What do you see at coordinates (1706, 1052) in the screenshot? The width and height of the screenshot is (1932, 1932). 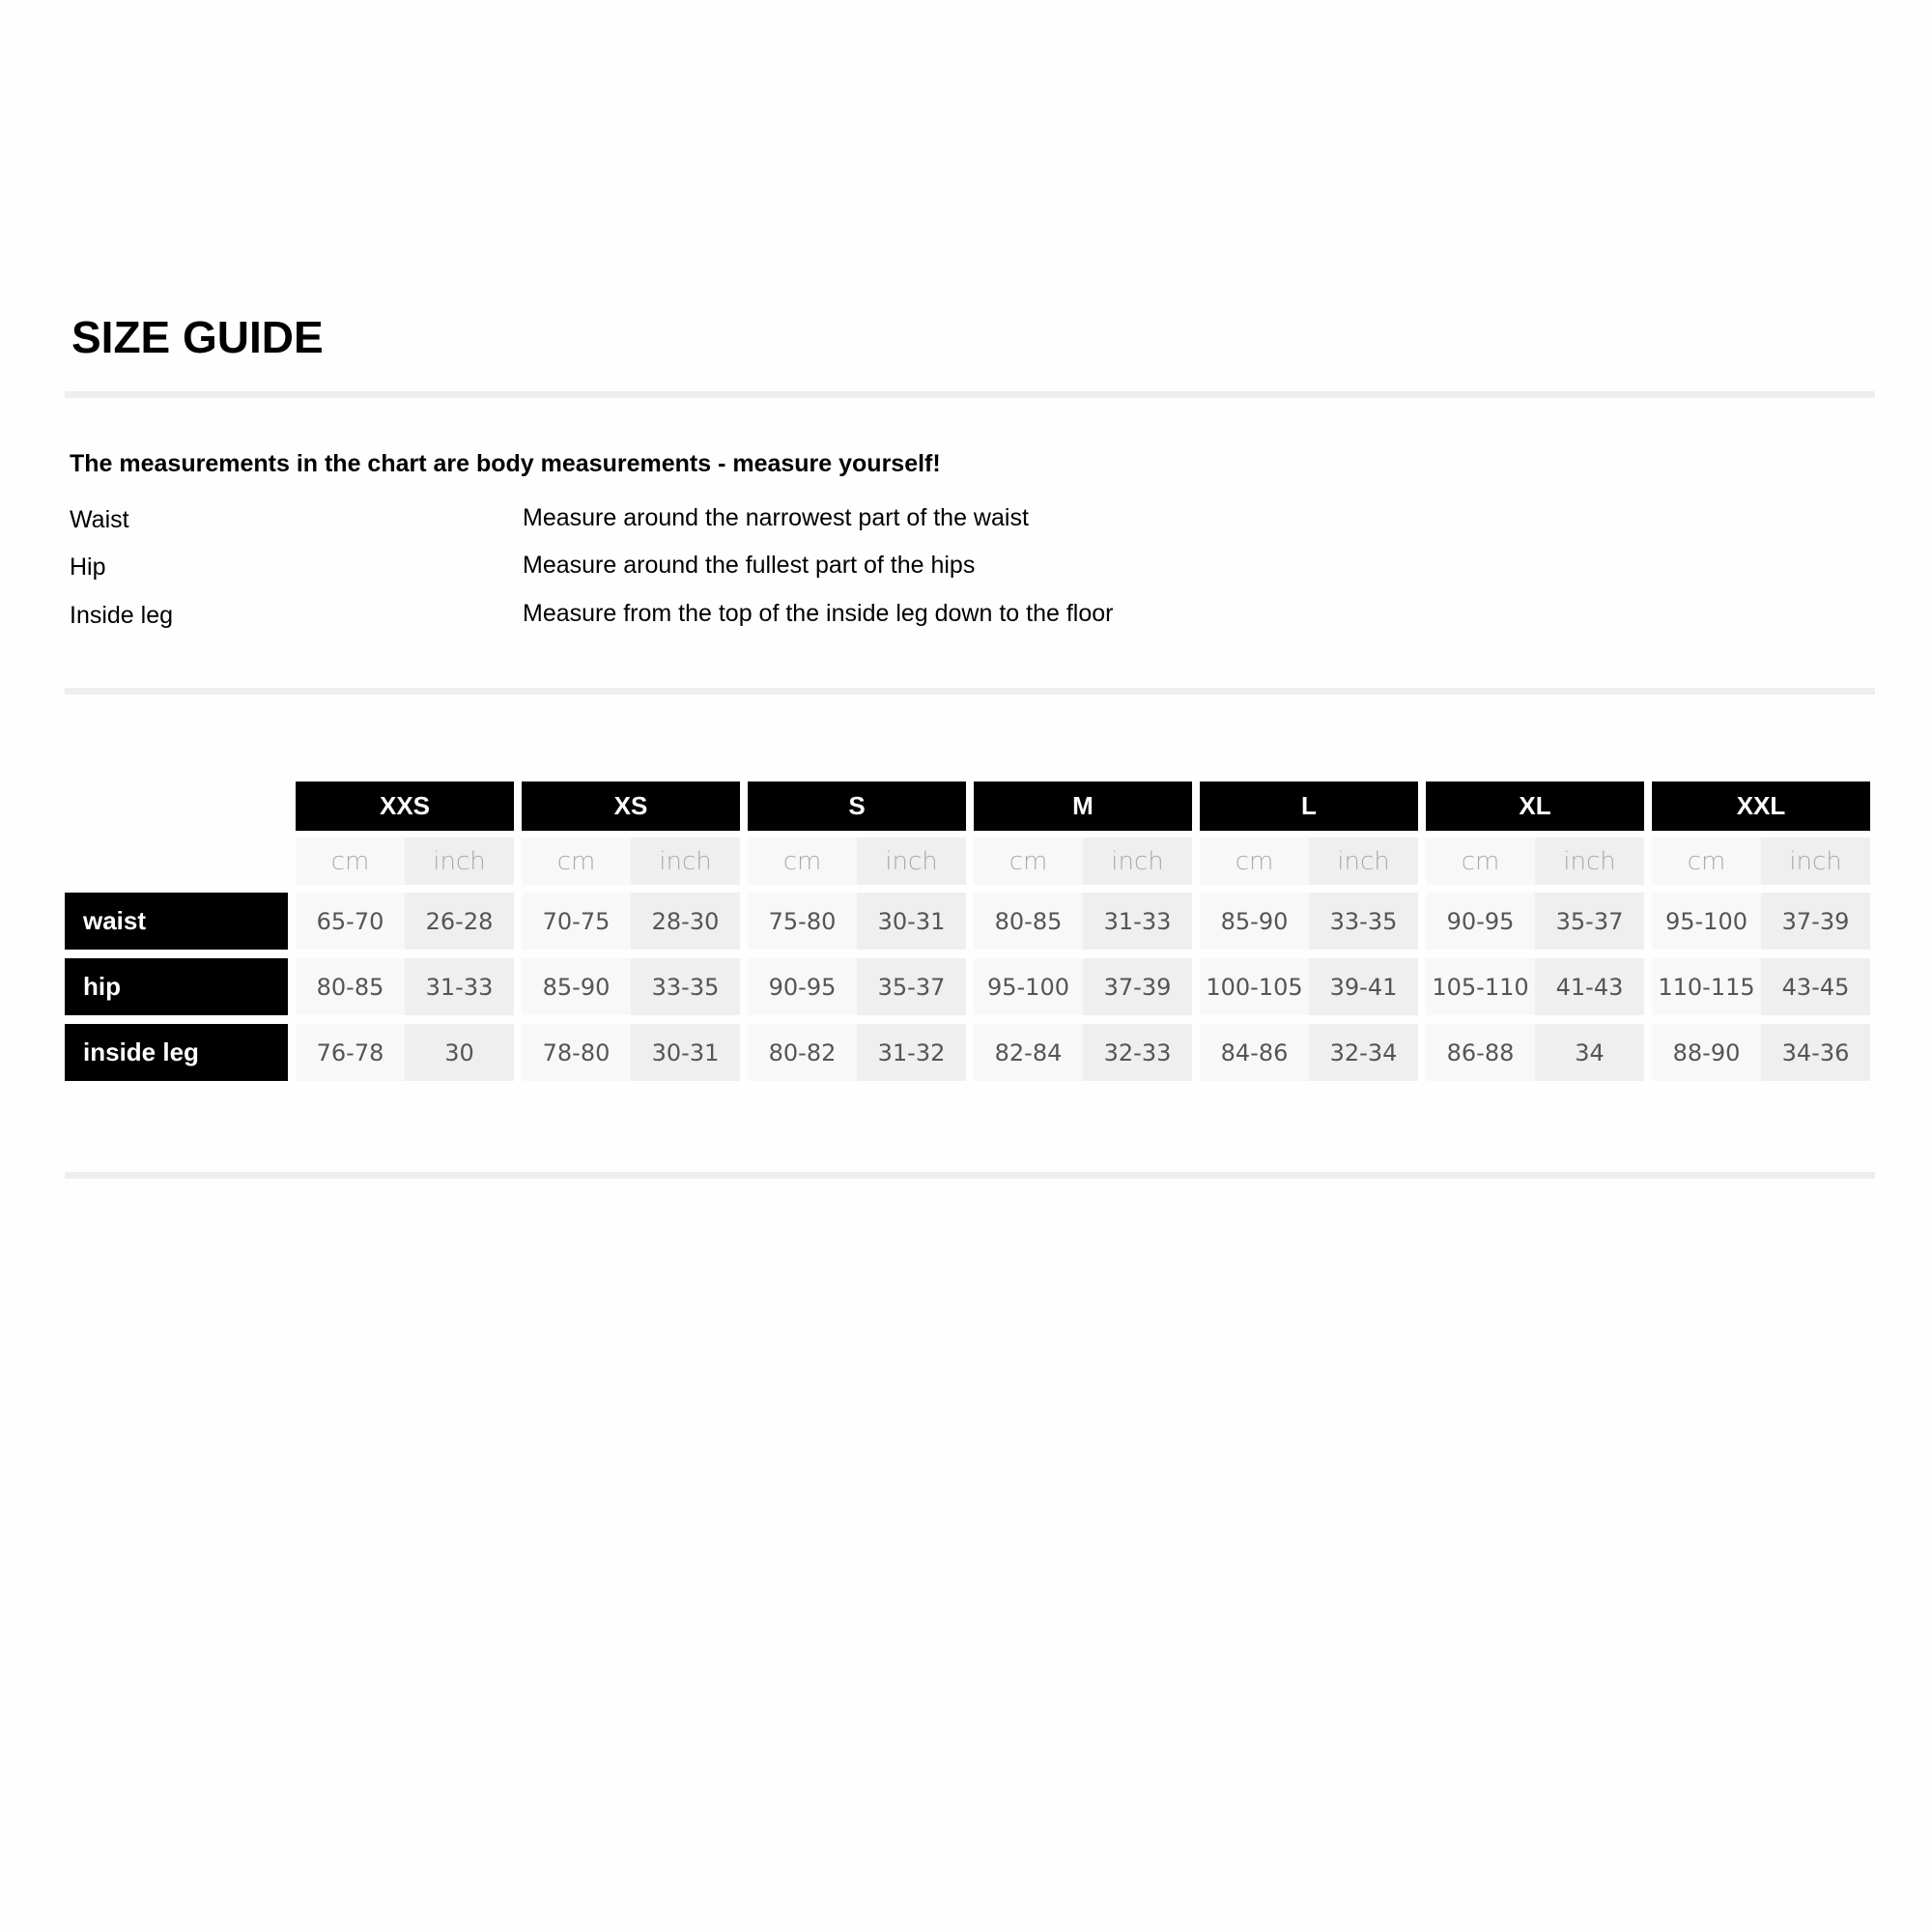 I see `cell-cm: 88-90` at bounding box center [1706, 1052].